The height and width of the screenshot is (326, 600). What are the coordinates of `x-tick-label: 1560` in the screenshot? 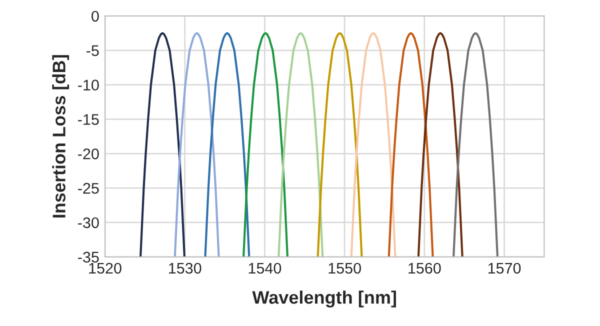 It's located at (424, 268).